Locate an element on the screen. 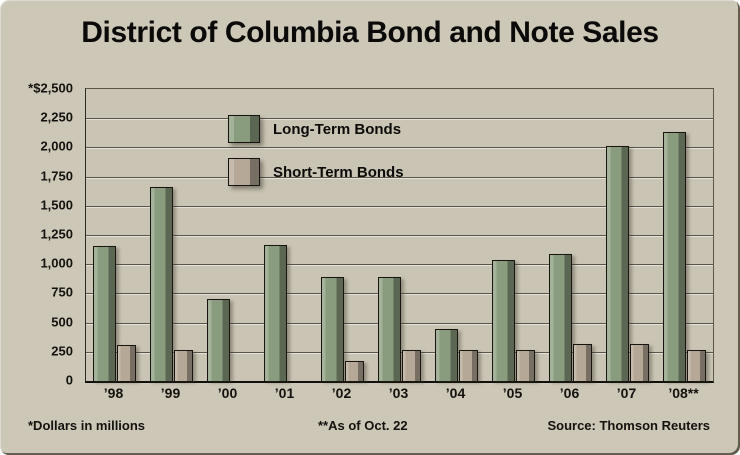 This screenshot has width=740, height=455. x-tick-label: ’02 is located at coordinates (341, 393).